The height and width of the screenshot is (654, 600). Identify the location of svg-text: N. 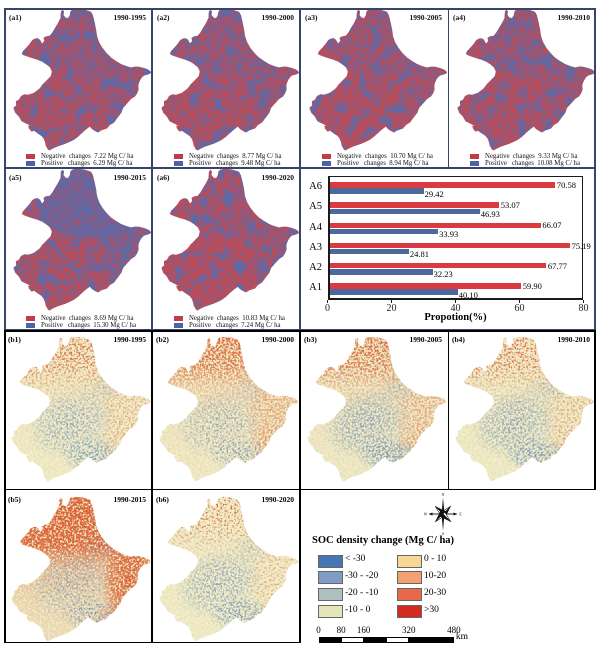
(443, 495).